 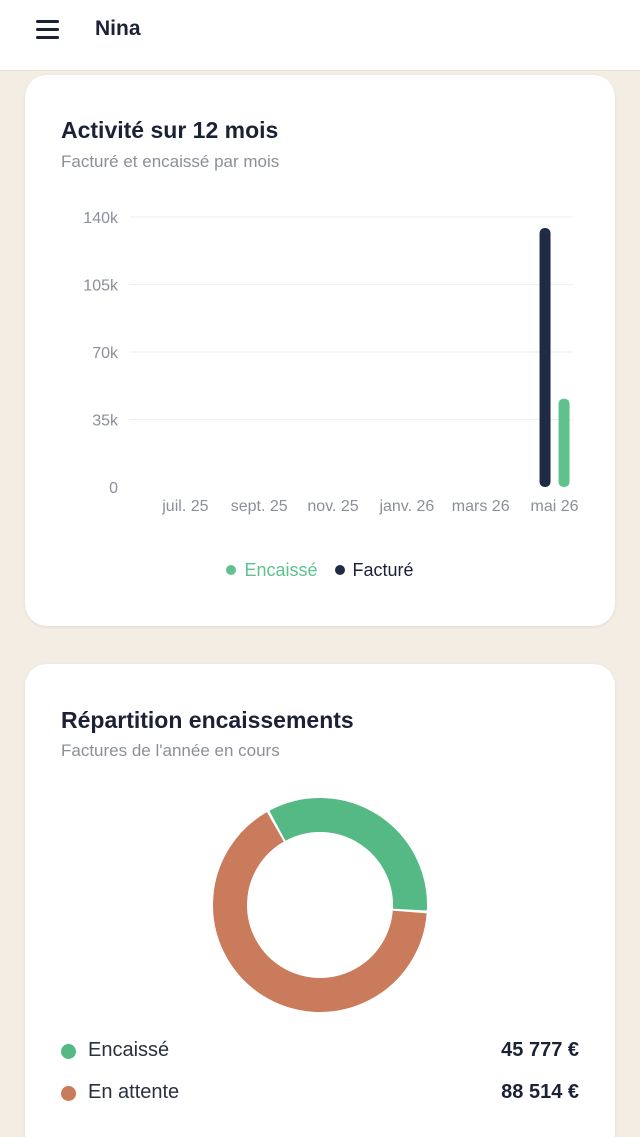 I want to click on activity-subtitle: Facturé et encaissé par mois, so click(x=170, y=161).